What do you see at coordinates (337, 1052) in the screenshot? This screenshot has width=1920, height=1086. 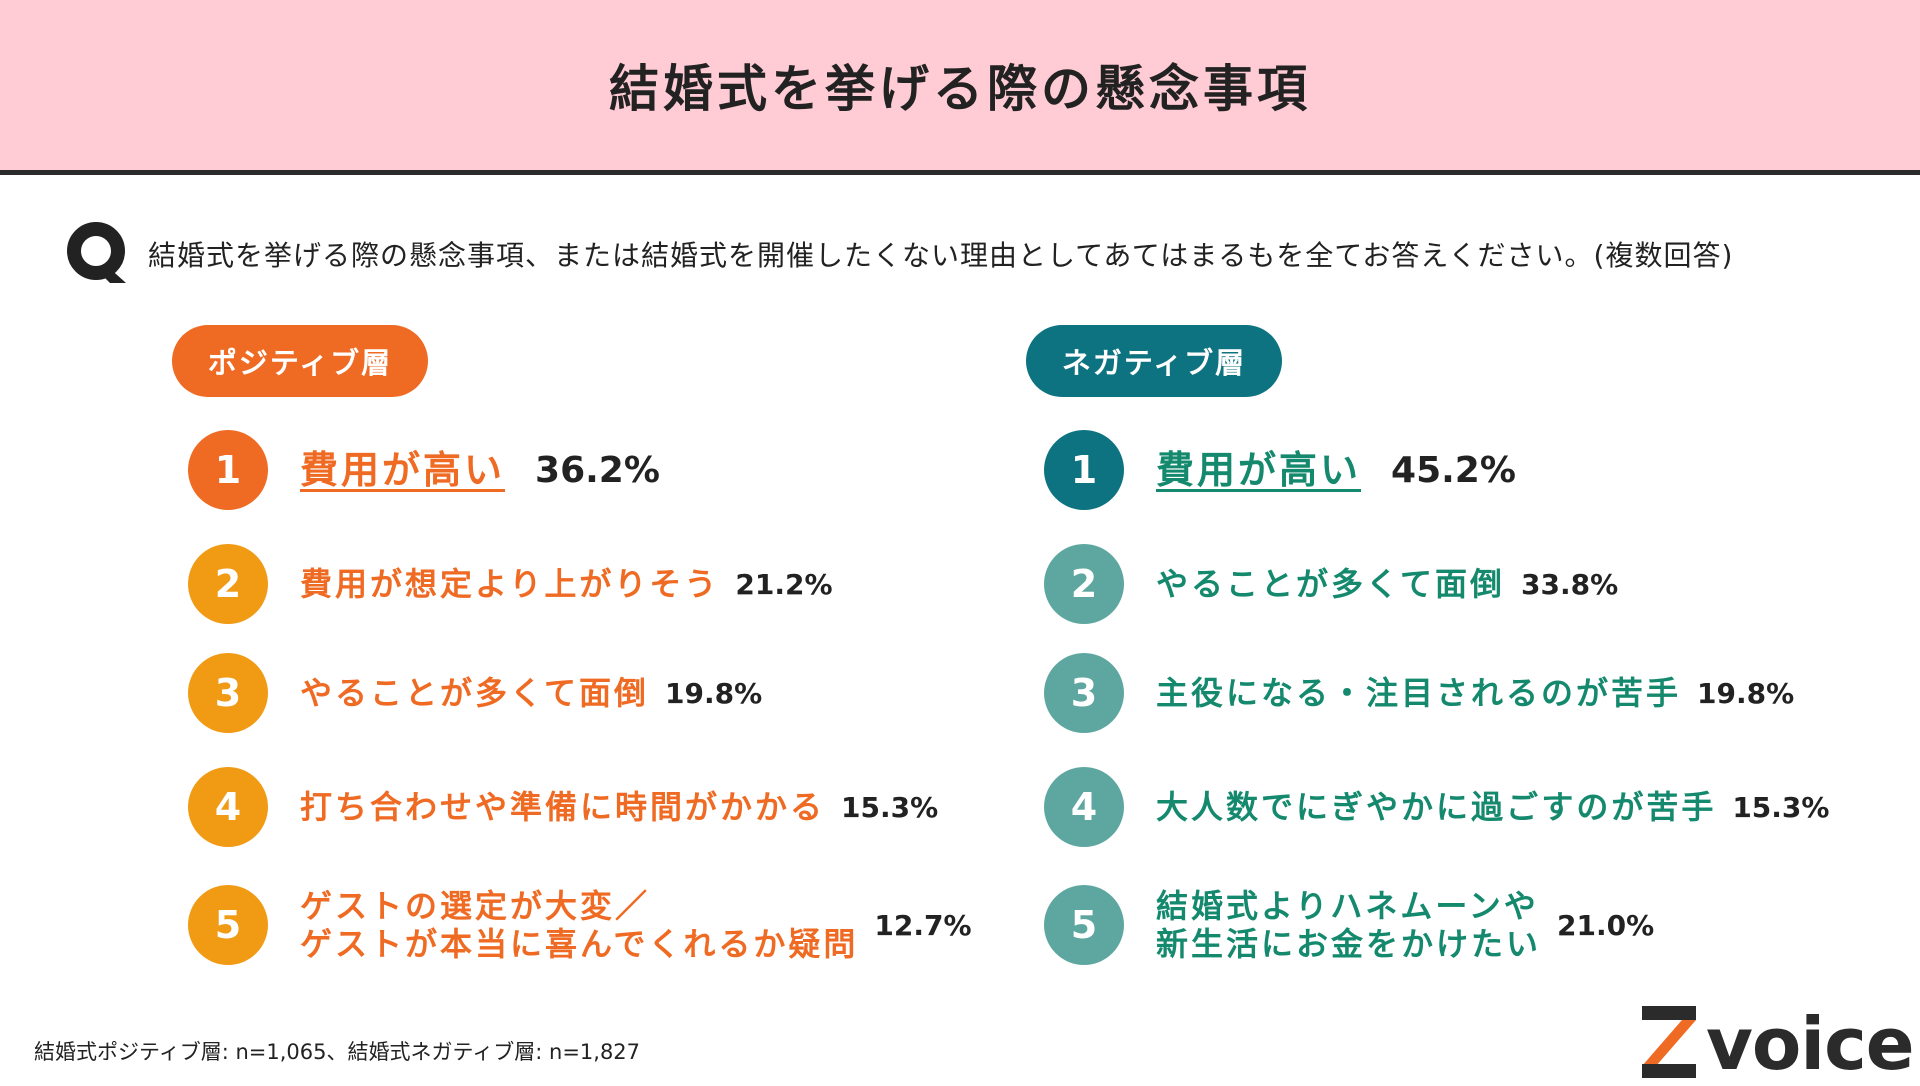 I see `sample-size-footnote: 結婚式ポジティブ層: n=1,065、結婚式ネガティブ層: n=1,827` at bounding box center [337, 1052].